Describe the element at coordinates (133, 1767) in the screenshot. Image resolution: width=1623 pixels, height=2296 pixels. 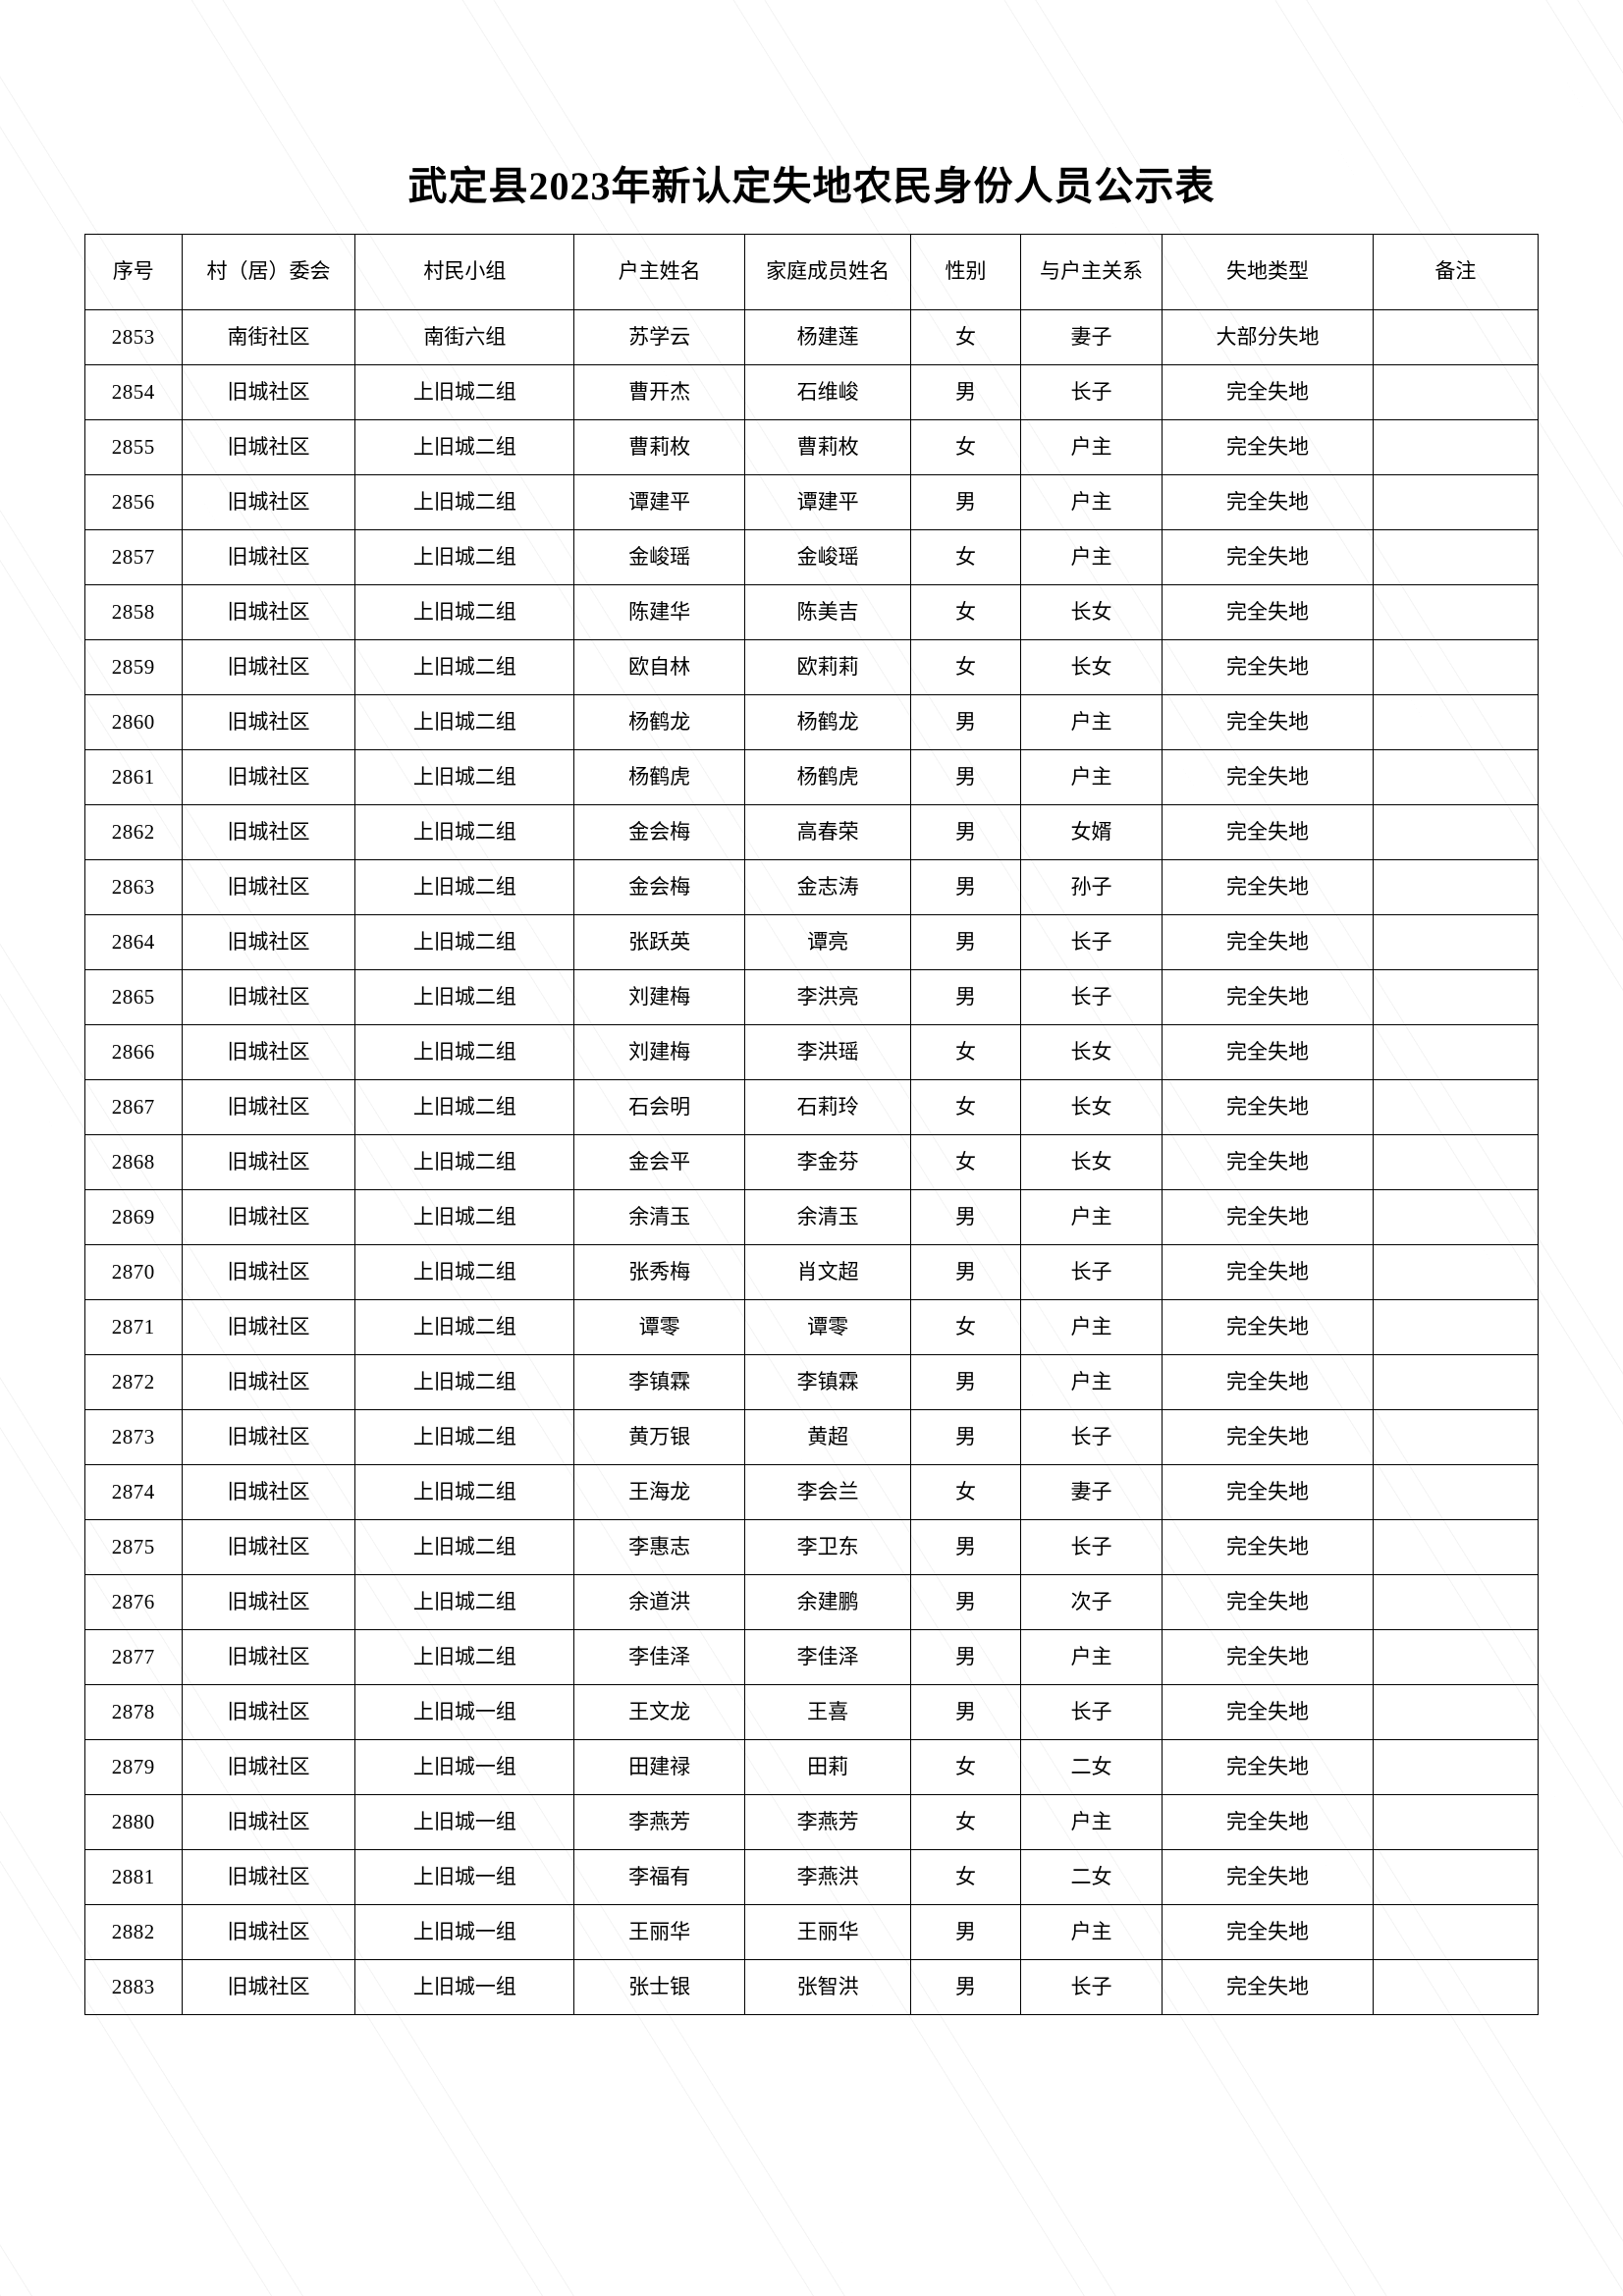
I see `cell-seq: 2879` at that location.